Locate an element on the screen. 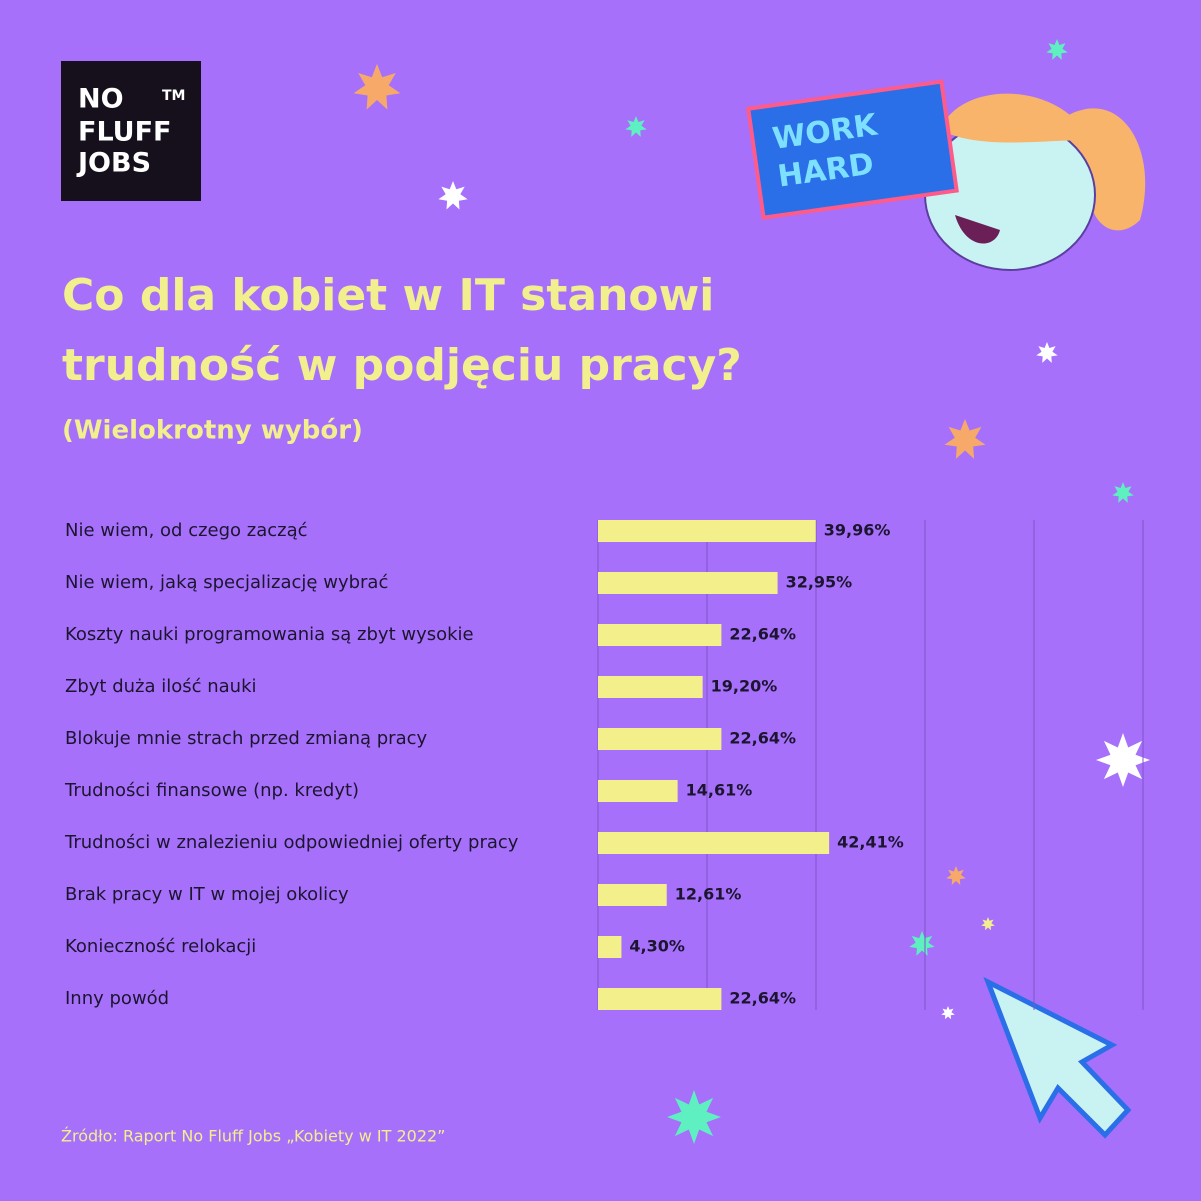 The width and height of the screenshot is (1201, 1201). category-label: Zbyt duża ilość nauki is located at coordinates (161, 686).